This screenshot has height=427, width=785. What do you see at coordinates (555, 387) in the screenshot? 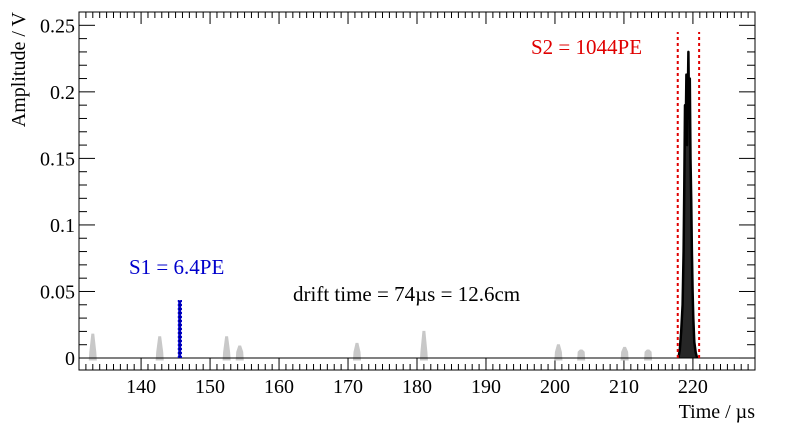
I see `x-tick-label: 200` at bounding box center [555, 387].